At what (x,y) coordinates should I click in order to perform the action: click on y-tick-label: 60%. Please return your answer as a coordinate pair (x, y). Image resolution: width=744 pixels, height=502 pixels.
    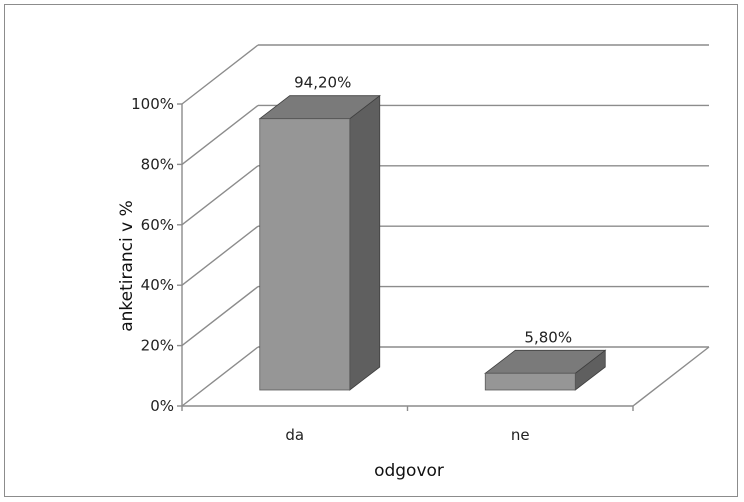
    Looking at the image, I should click on (157, 225).